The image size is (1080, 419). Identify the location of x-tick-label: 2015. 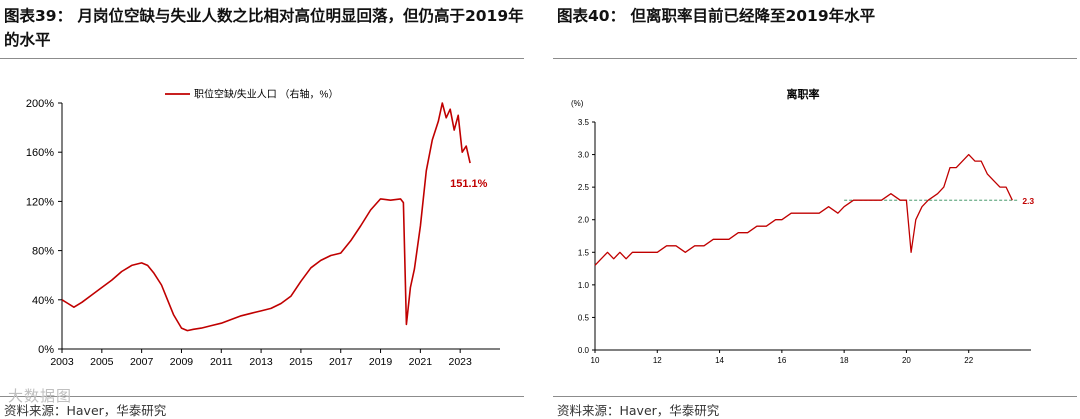
(301, 362).